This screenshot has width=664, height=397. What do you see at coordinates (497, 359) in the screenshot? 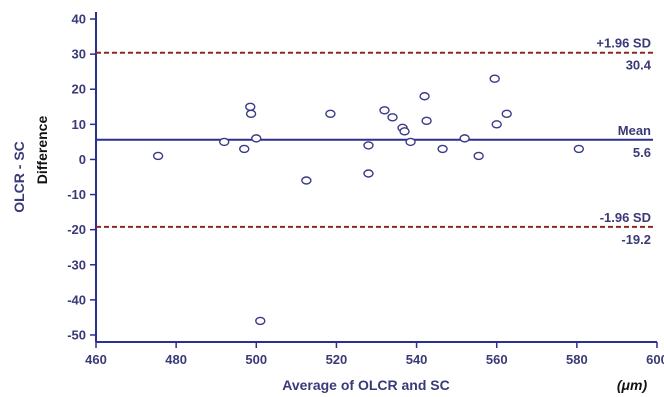
I see `x-tick-label: 560` at bounding box center [497, 359].